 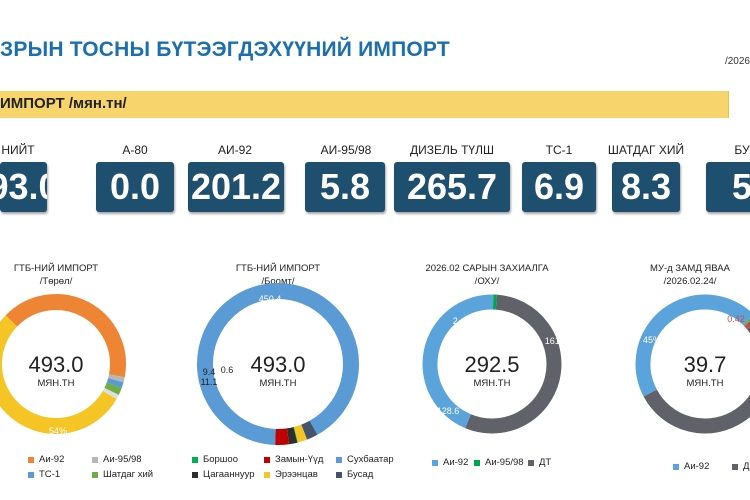 I want to click on chart3-title: 2026.02 САРЫН ЗАХИАЛГА, so click(x=487, y=268).